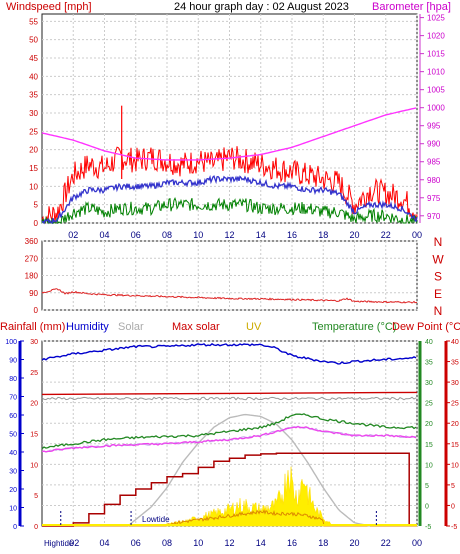 The height and width of the screenshot is (554, 460). I want to click on humidity-tick-label: 30, so click(13, 472).